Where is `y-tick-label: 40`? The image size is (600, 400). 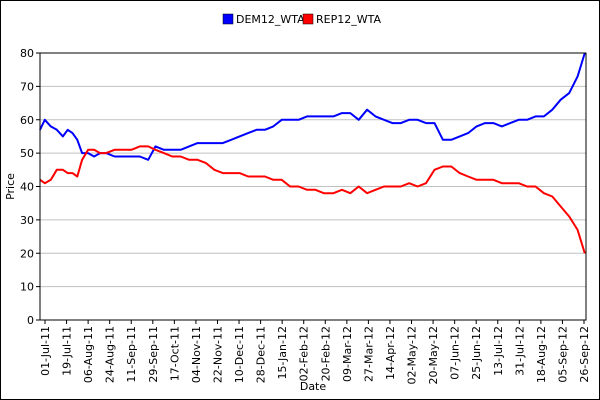
y-tick-label: 40 is located at coordinates (27, 187).